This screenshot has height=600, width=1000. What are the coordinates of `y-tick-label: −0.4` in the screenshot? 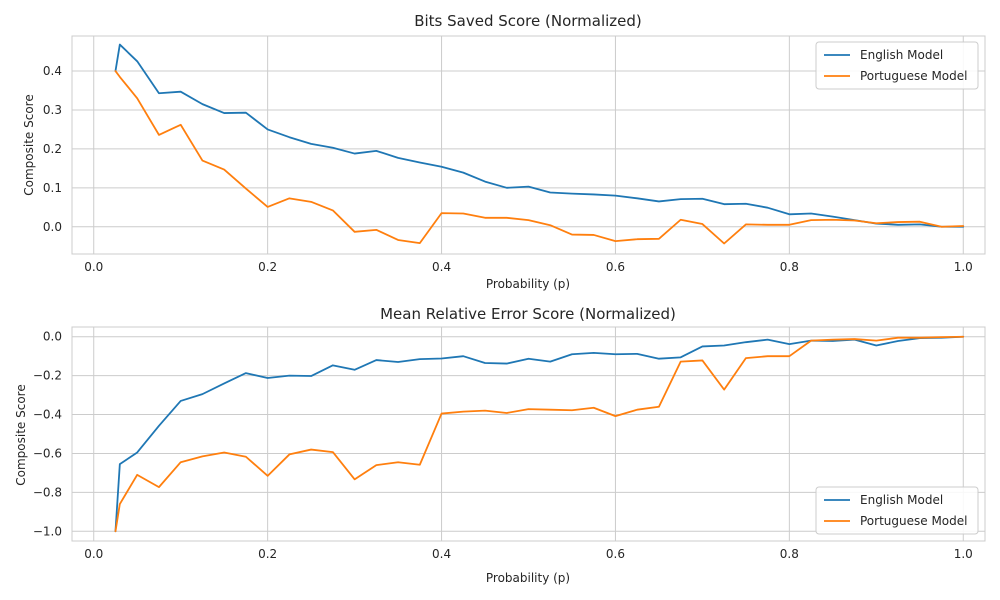 It's located at (47, 415).